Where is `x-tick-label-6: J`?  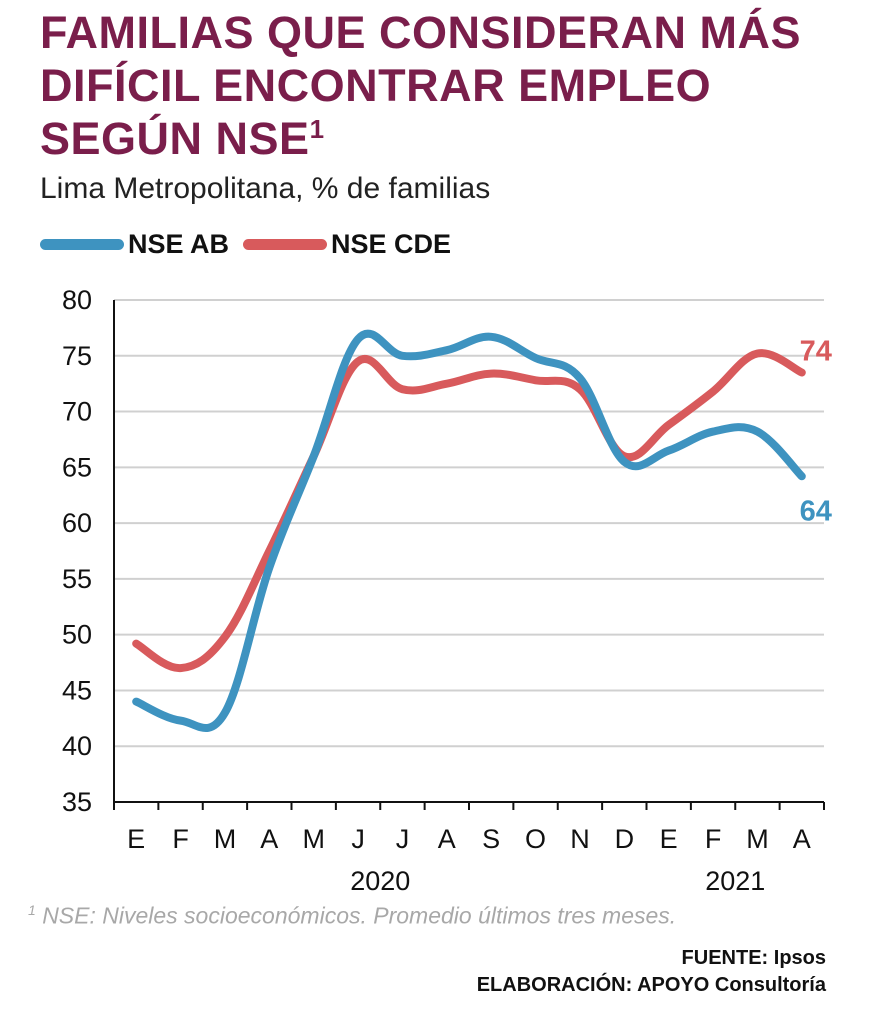 x-tick-label-6: J is located at coordinates (403, 839).